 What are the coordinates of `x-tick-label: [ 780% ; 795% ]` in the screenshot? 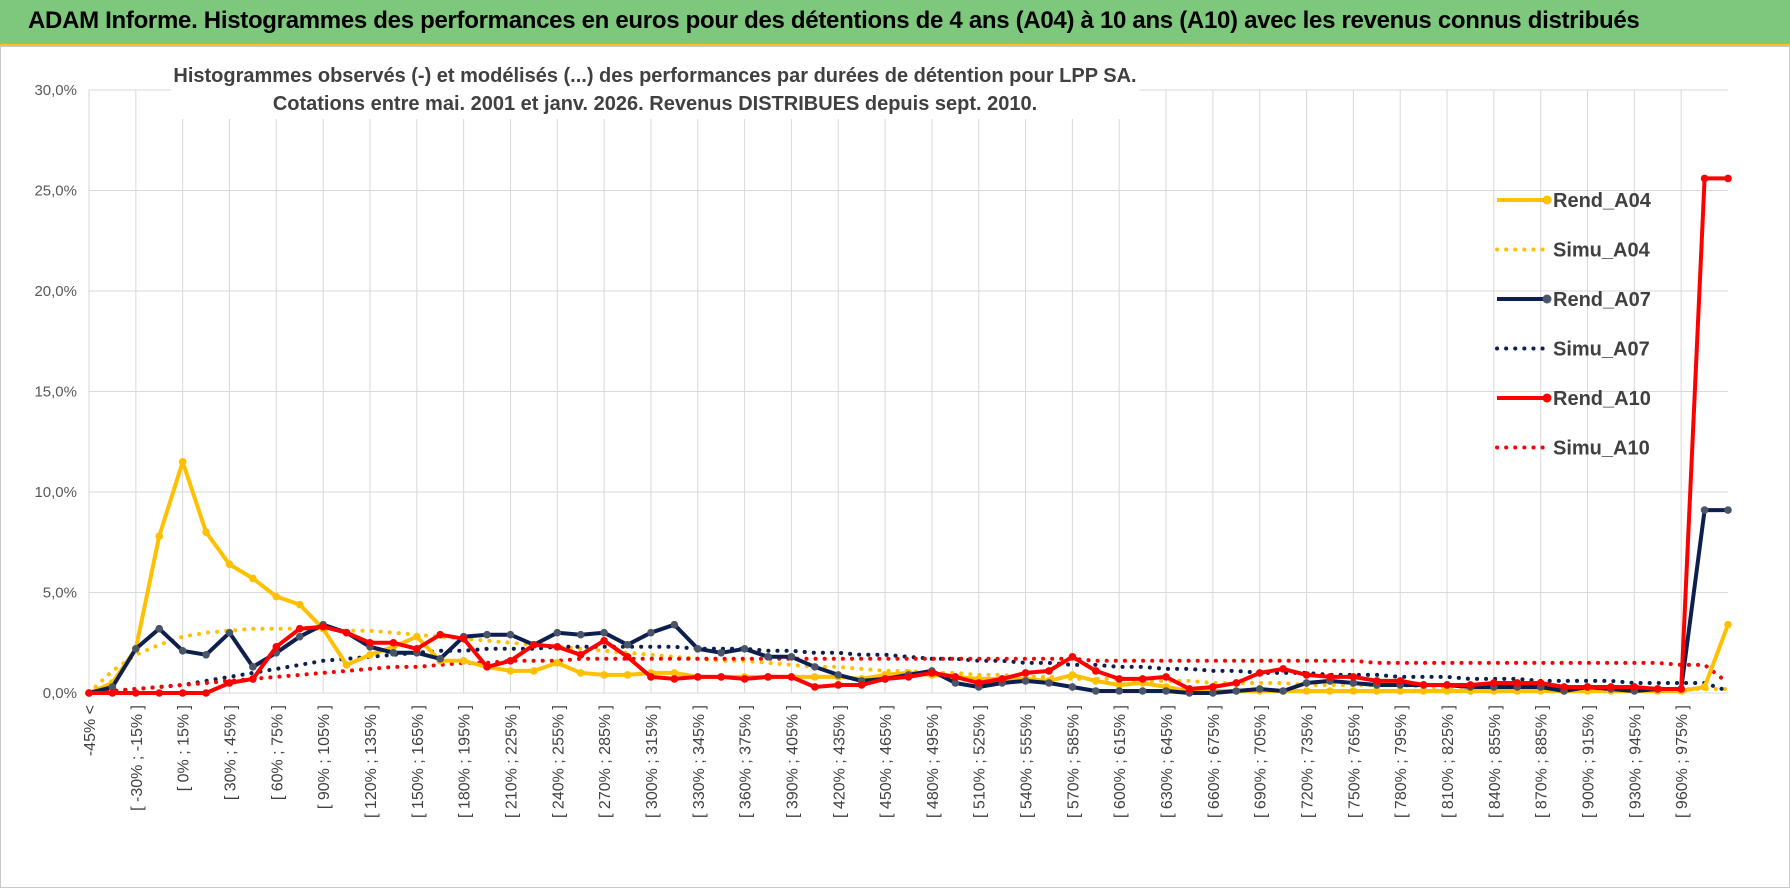 It's located at (1401, 761).